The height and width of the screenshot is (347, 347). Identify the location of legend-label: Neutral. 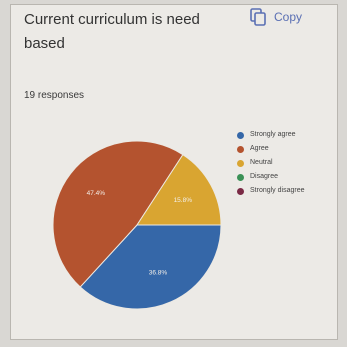
(261, 162).